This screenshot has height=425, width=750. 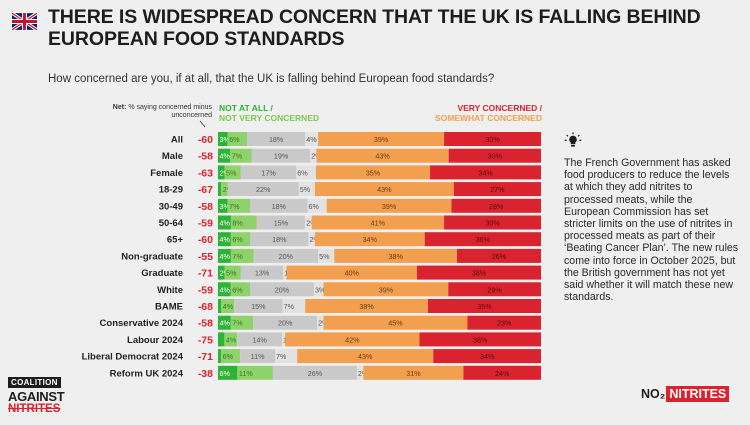 What do you see at coordinates (373, 172) in the screenshot?
I see `data-label: 35%` at bounding box center [373, 172].